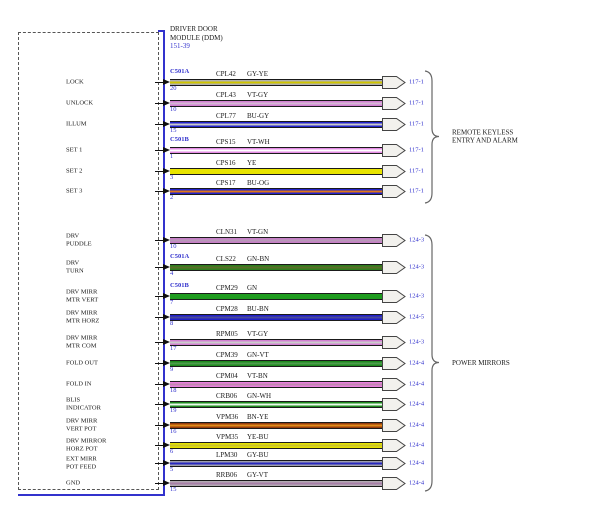  I want to click on ddm-module-bottom-line, so click(91, 495).